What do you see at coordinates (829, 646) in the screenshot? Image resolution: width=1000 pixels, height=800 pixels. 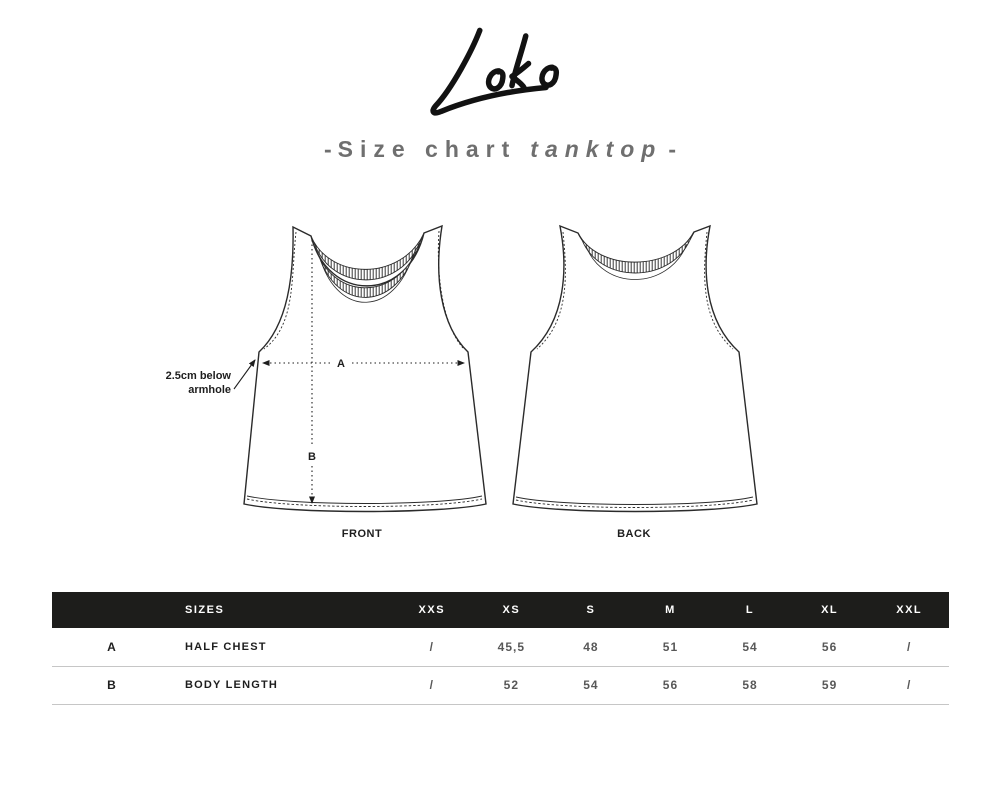 I see `value-xl: 56` at bounding box center [829, 646].